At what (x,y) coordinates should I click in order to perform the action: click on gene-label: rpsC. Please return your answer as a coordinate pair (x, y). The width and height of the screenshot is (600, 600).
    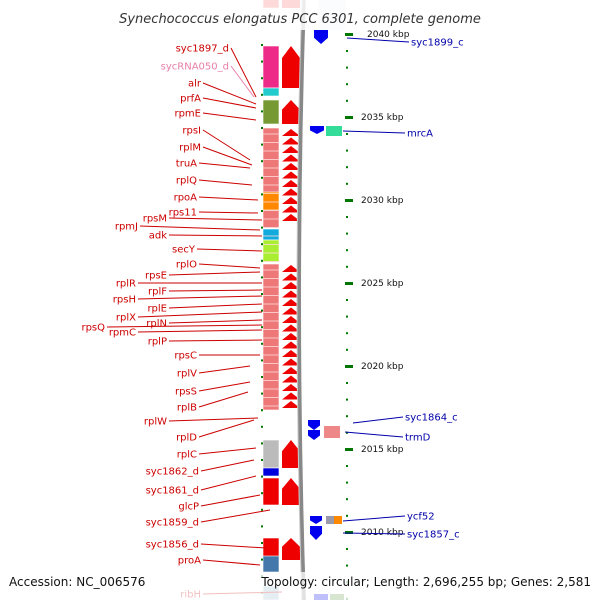
    Looking at the image, I should click on (185, 356).